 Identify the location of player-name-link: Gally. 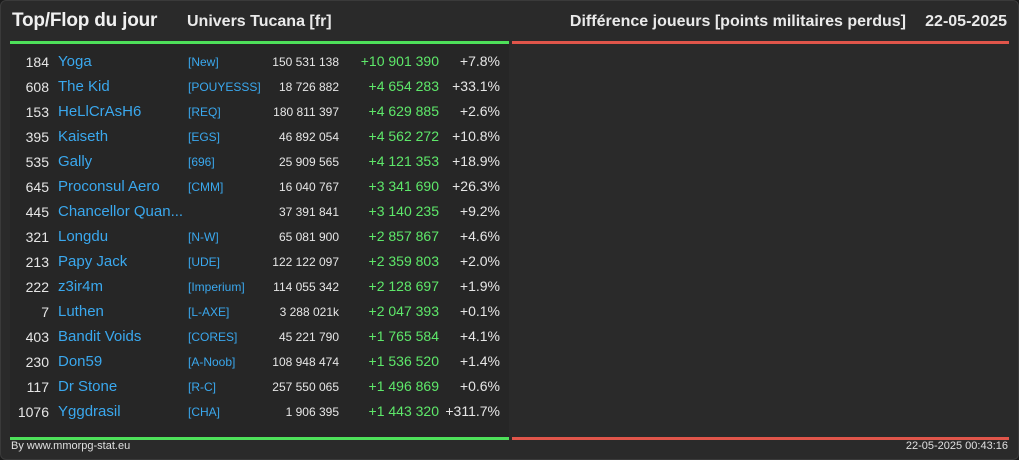
(75, 161).